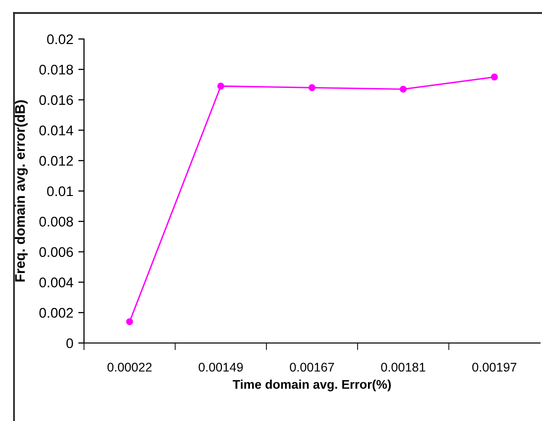  I want to click on y-tick-label: 0.012, so click(56, 161).